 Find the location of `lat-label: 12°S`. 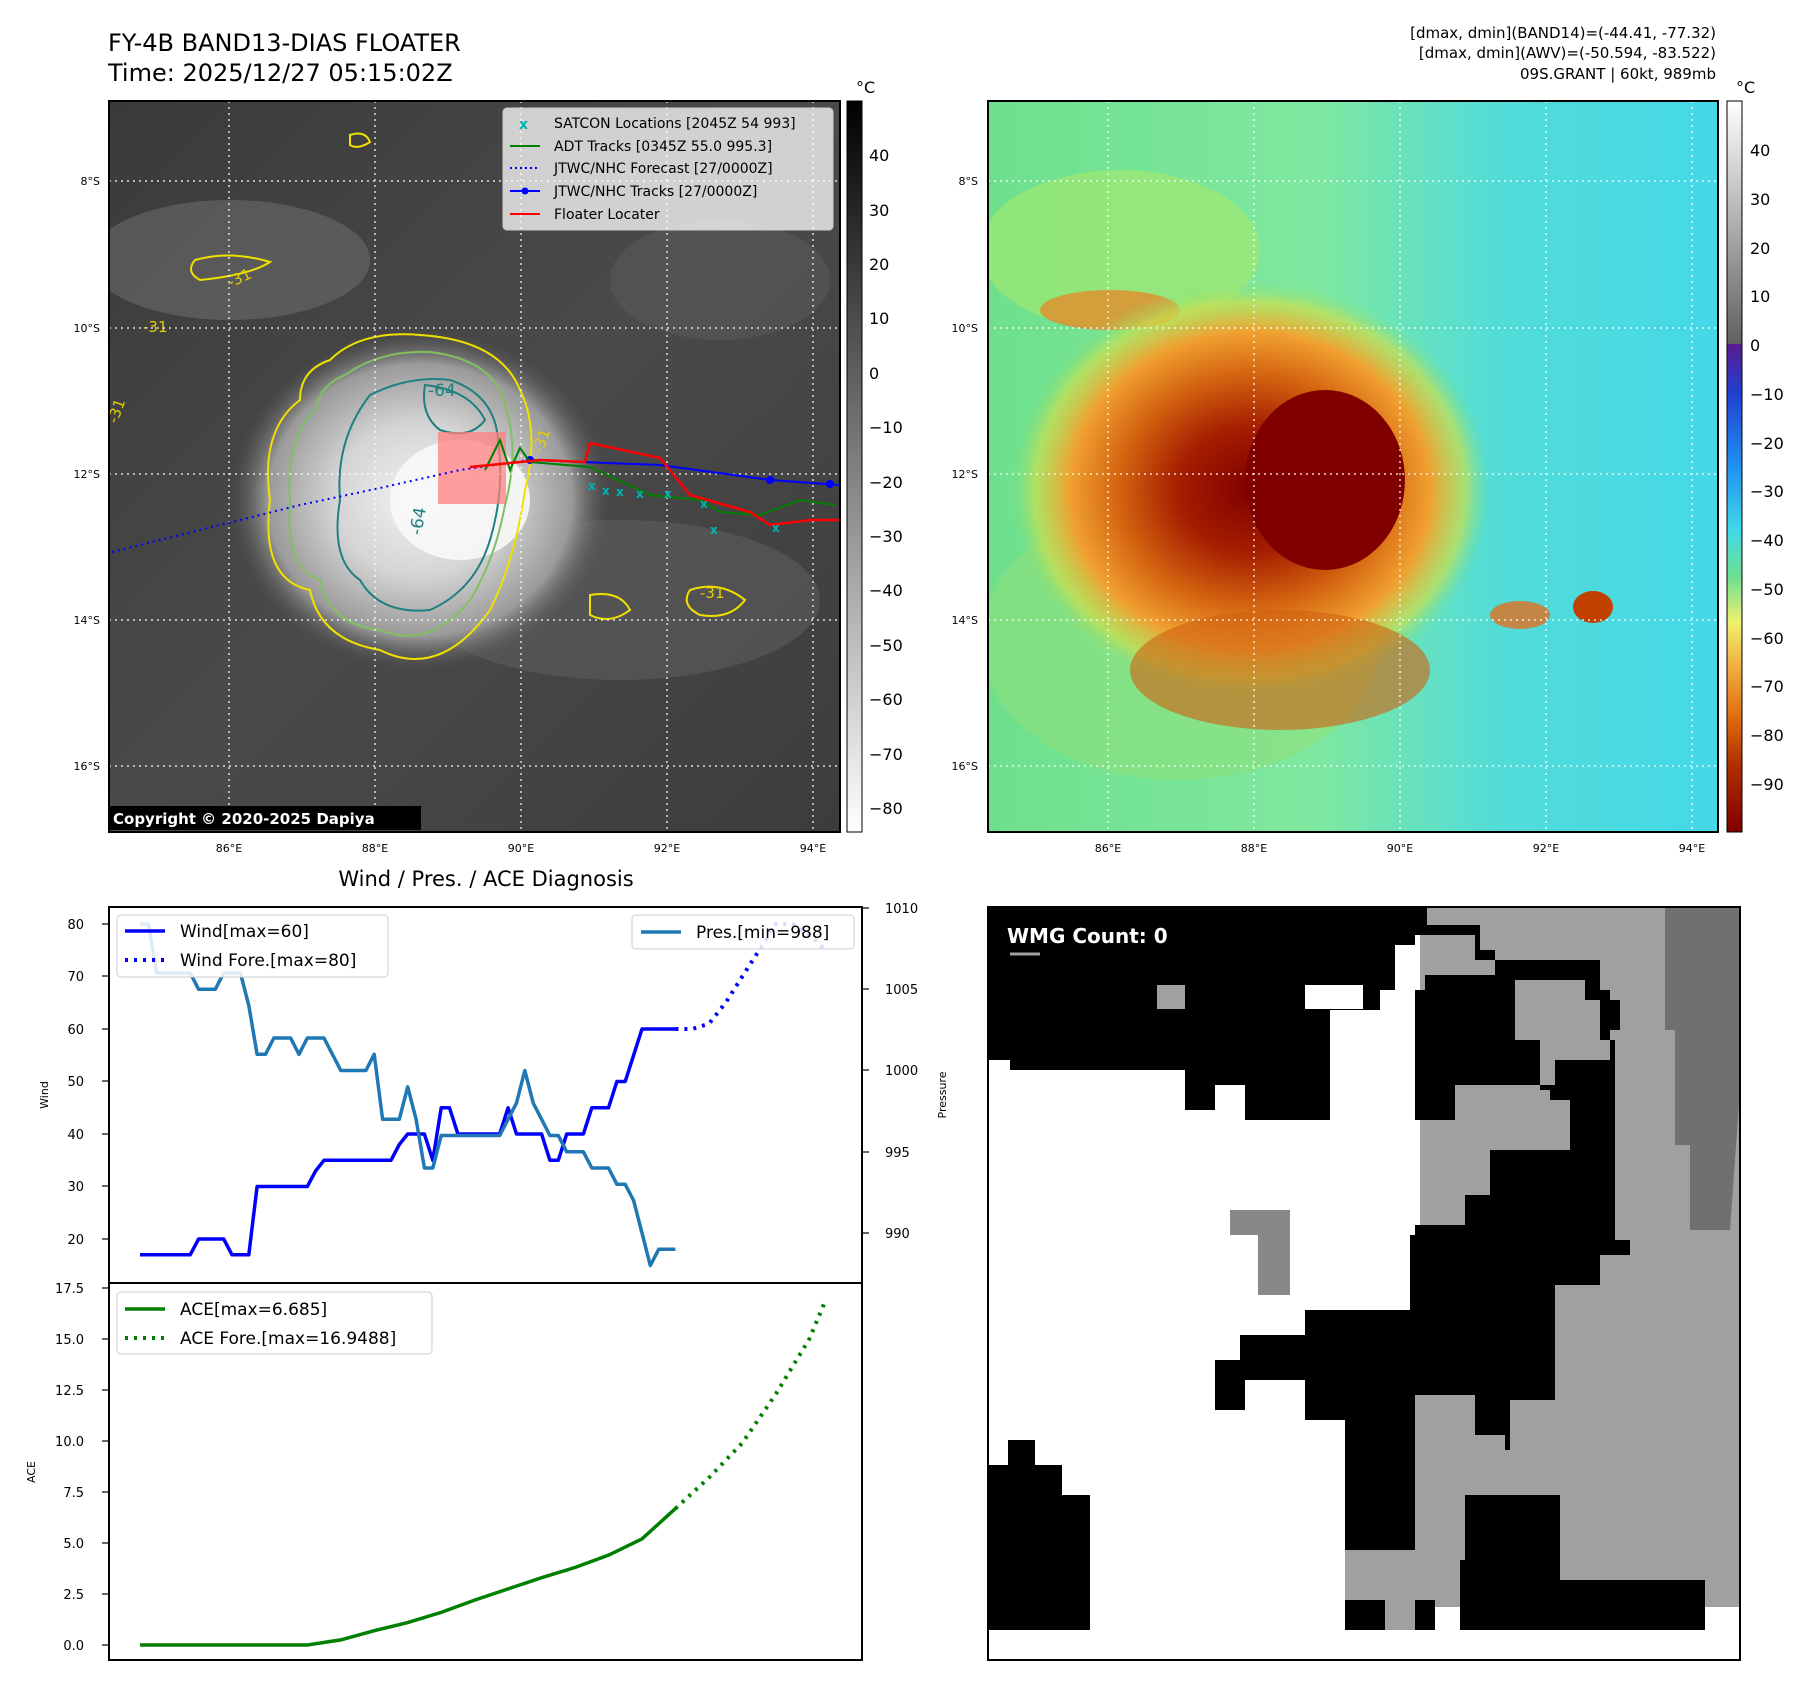

lat-label: 12°S is located at coordinates (87, 474).